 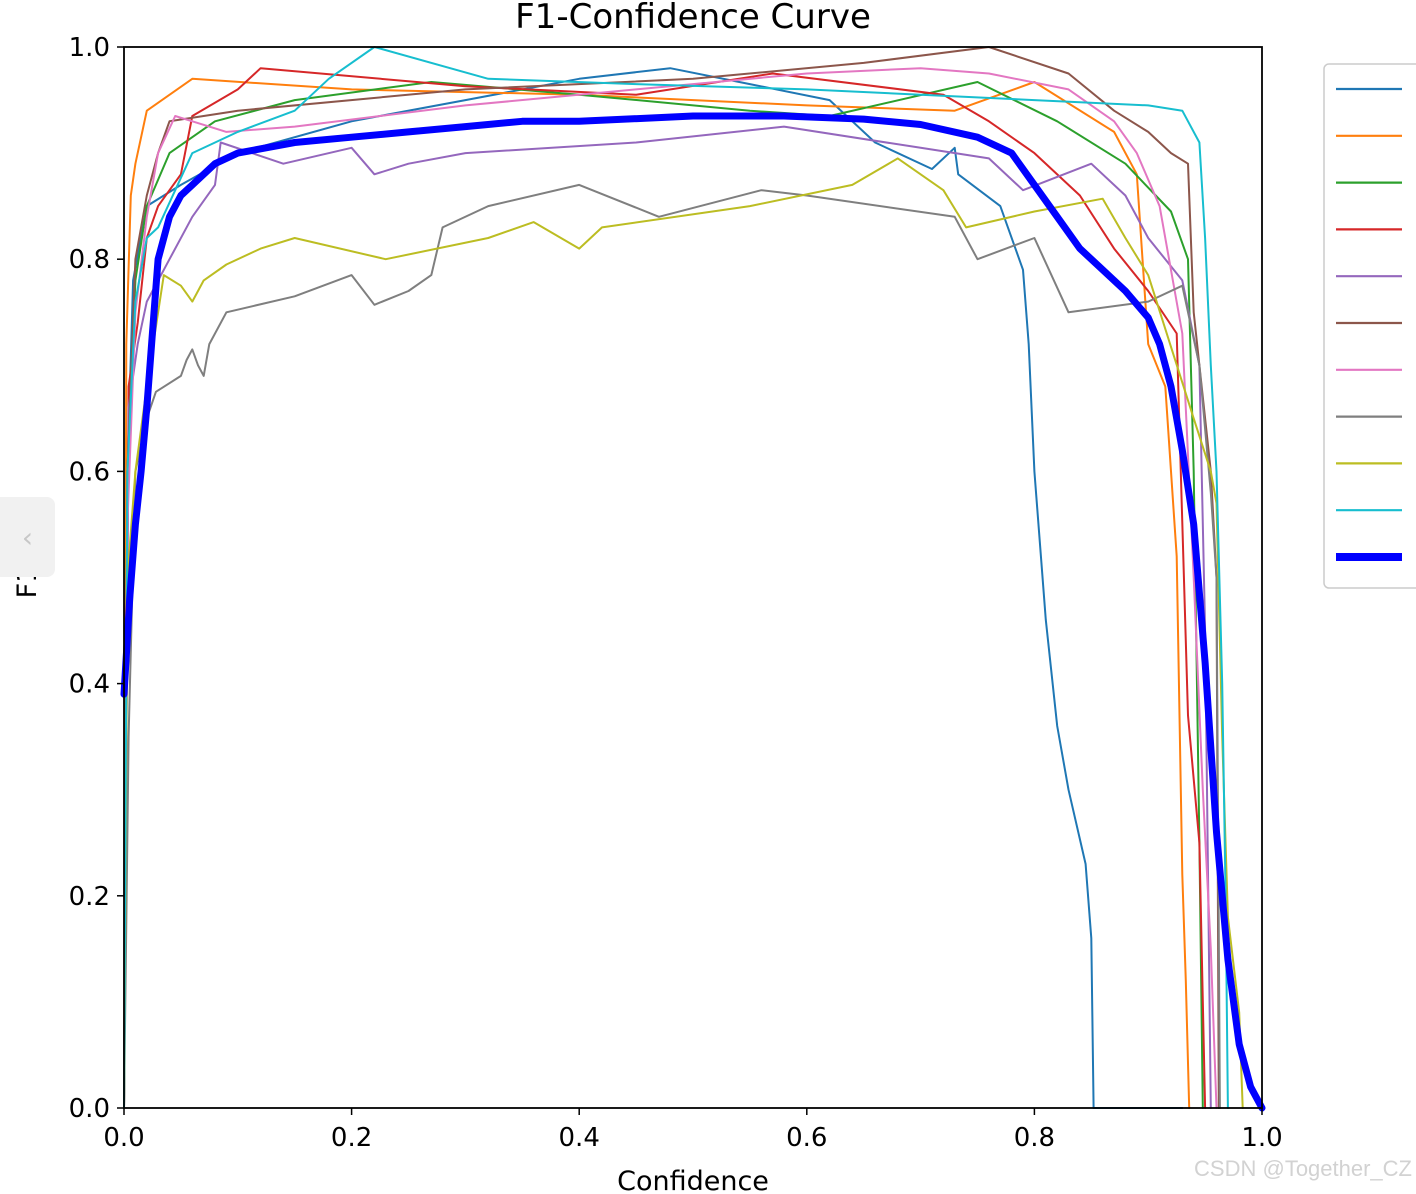 What do you see at coordinates (89, 1109) in the screenshot?
I see `y-tick-label: 0.0` at bounding box center [89, 1109].